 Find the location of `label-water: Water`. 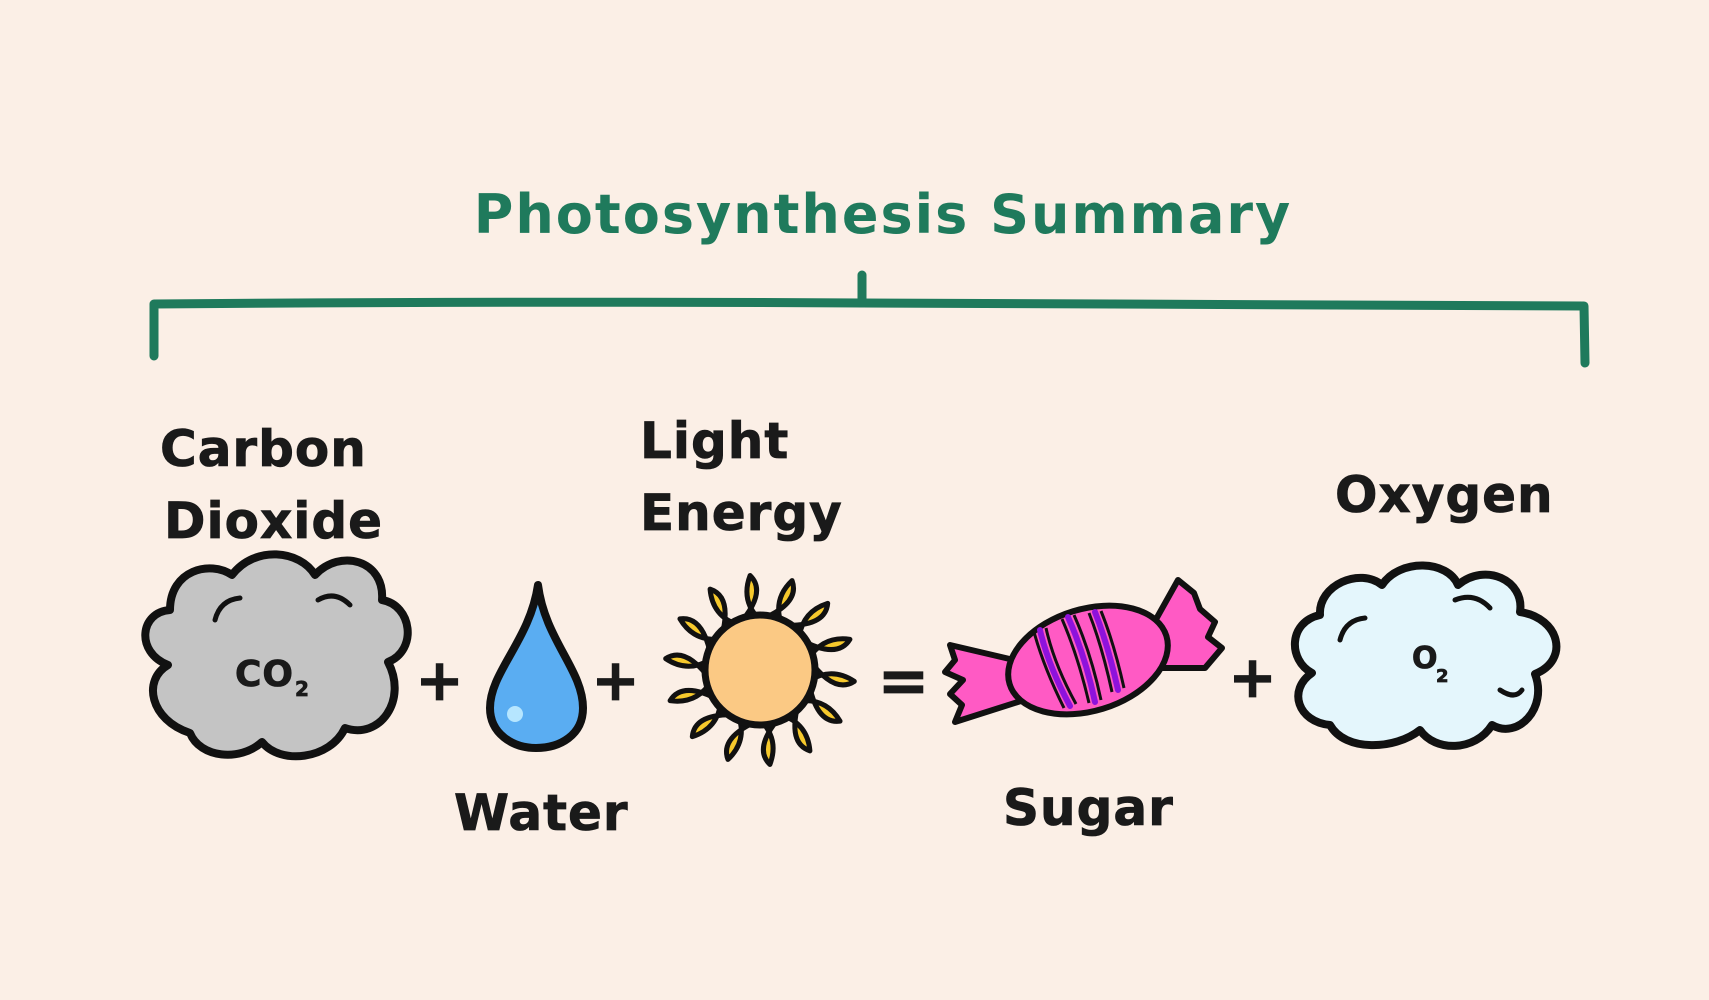

label-water: Water is located at coordinates (541, 813).